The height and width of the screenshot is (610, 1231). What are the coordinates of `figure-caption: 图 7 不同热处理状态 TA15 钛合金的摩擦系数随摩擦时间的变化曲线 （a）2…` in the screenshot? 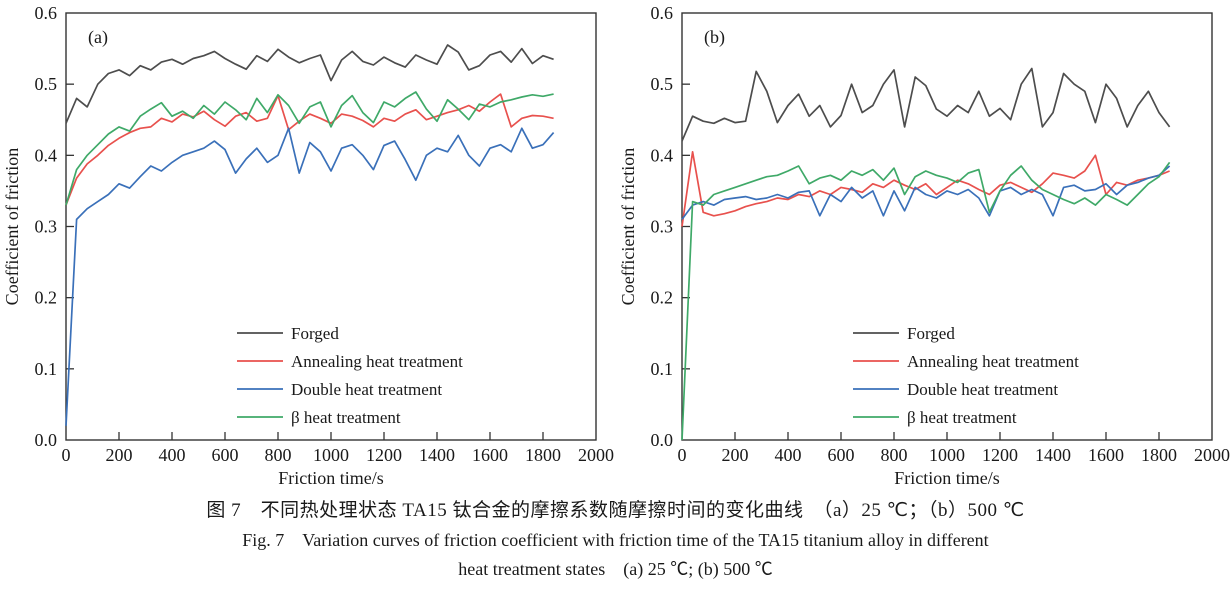 It's located at (615, 540).